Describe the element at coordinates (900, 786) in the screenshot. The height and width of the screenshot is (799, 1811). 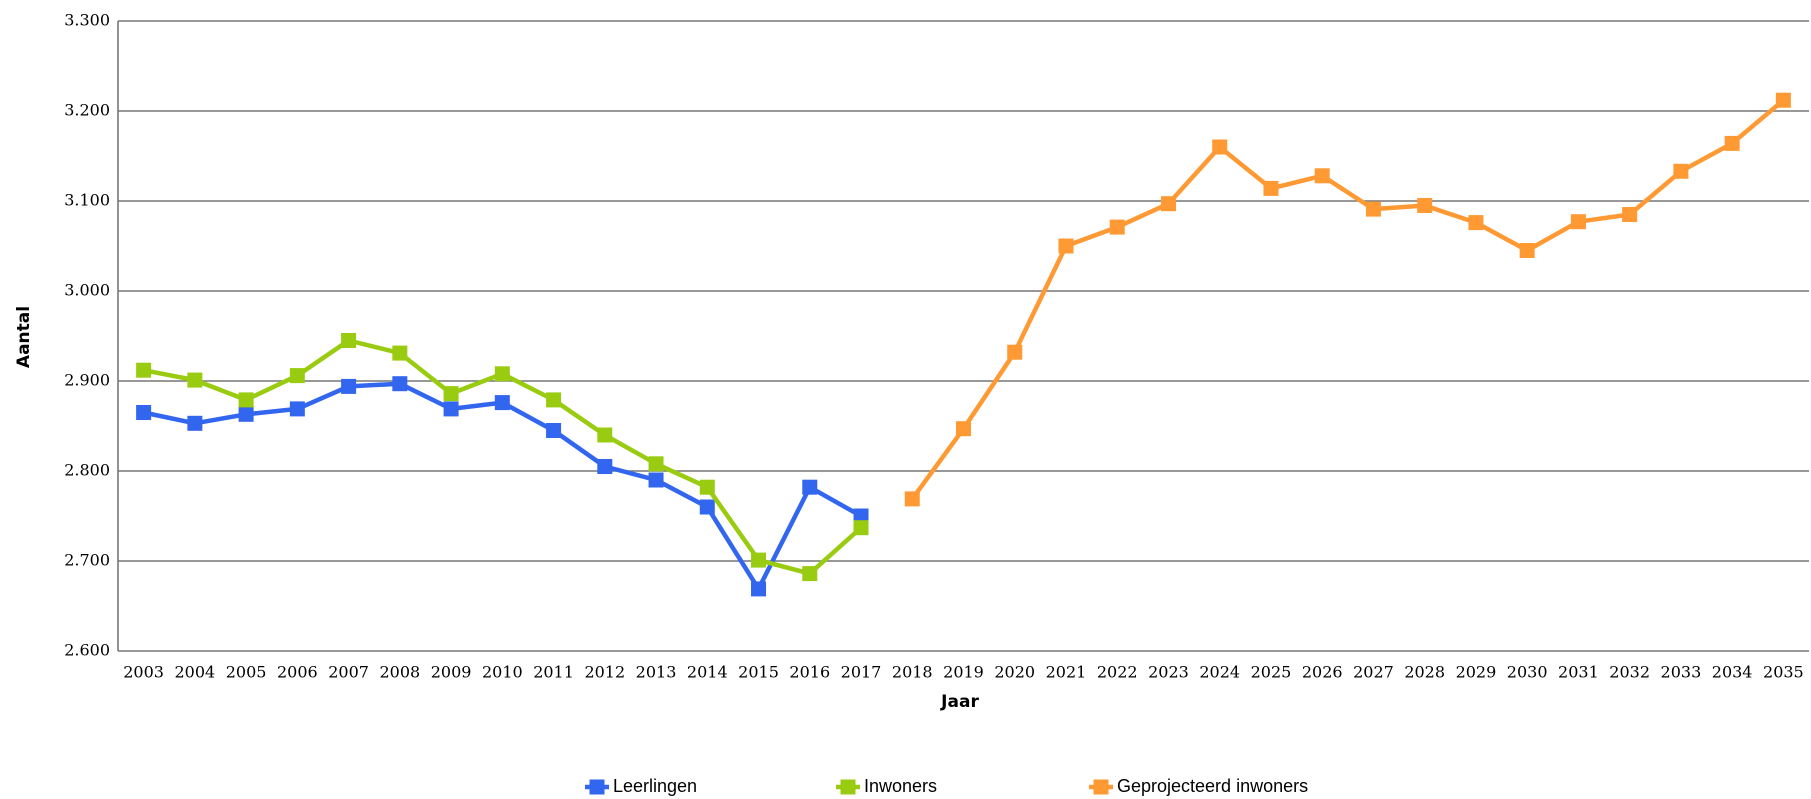
I see `legend-label: Inwoners` at that location.